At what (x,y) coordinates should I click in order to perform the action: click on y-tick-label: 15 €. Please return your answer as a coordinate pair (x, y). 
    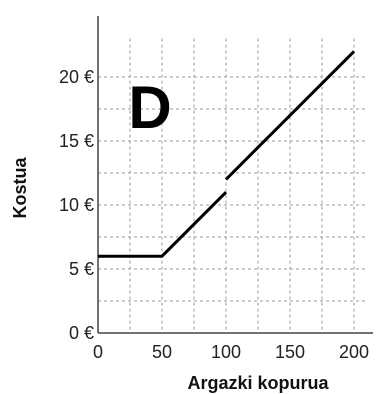
    Looking at the image, I should click on (76, 141).